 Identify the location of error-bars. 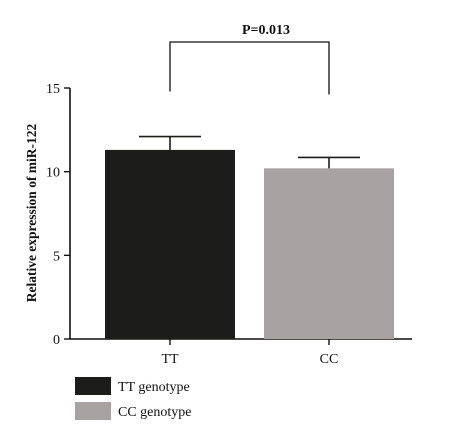
(249, 152).